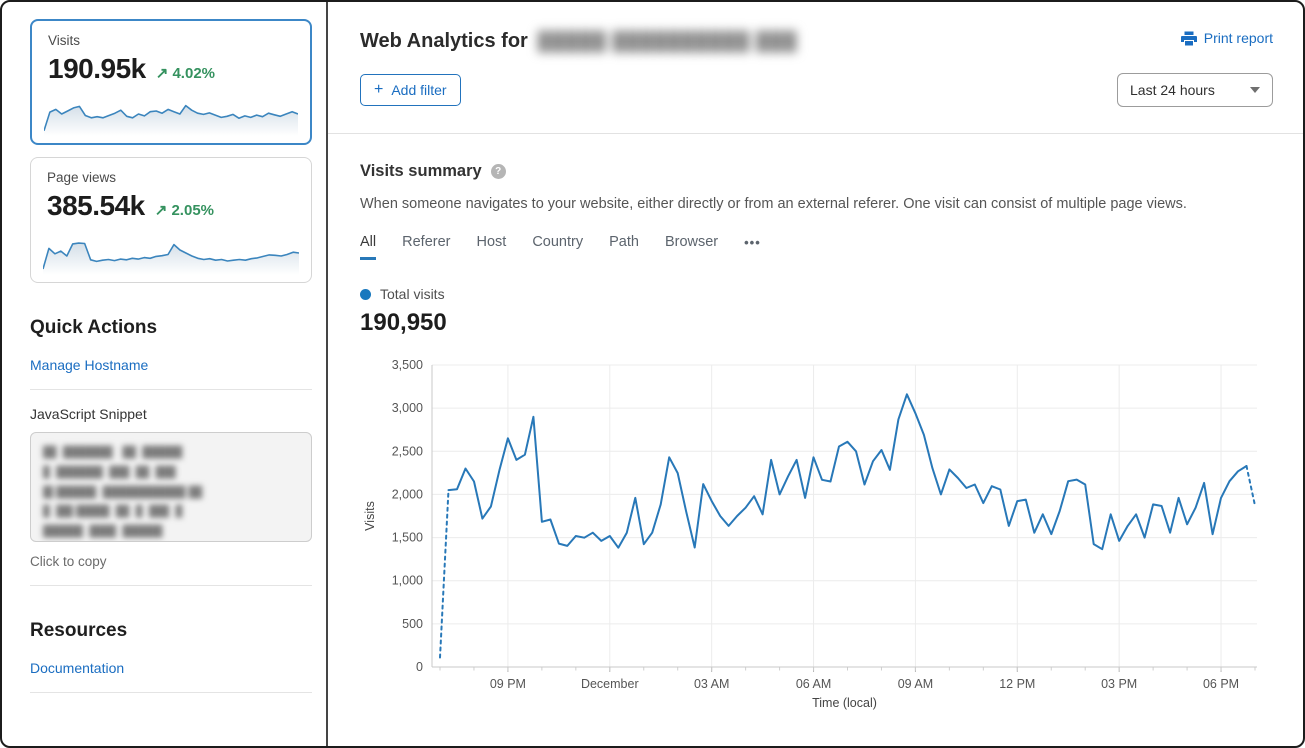 This screenshot has height=748, width=1305. What do you see at coordinates (407, 451) in the screenshot?
I see `svg-text: 2,500` at bounding box center [407, 451].